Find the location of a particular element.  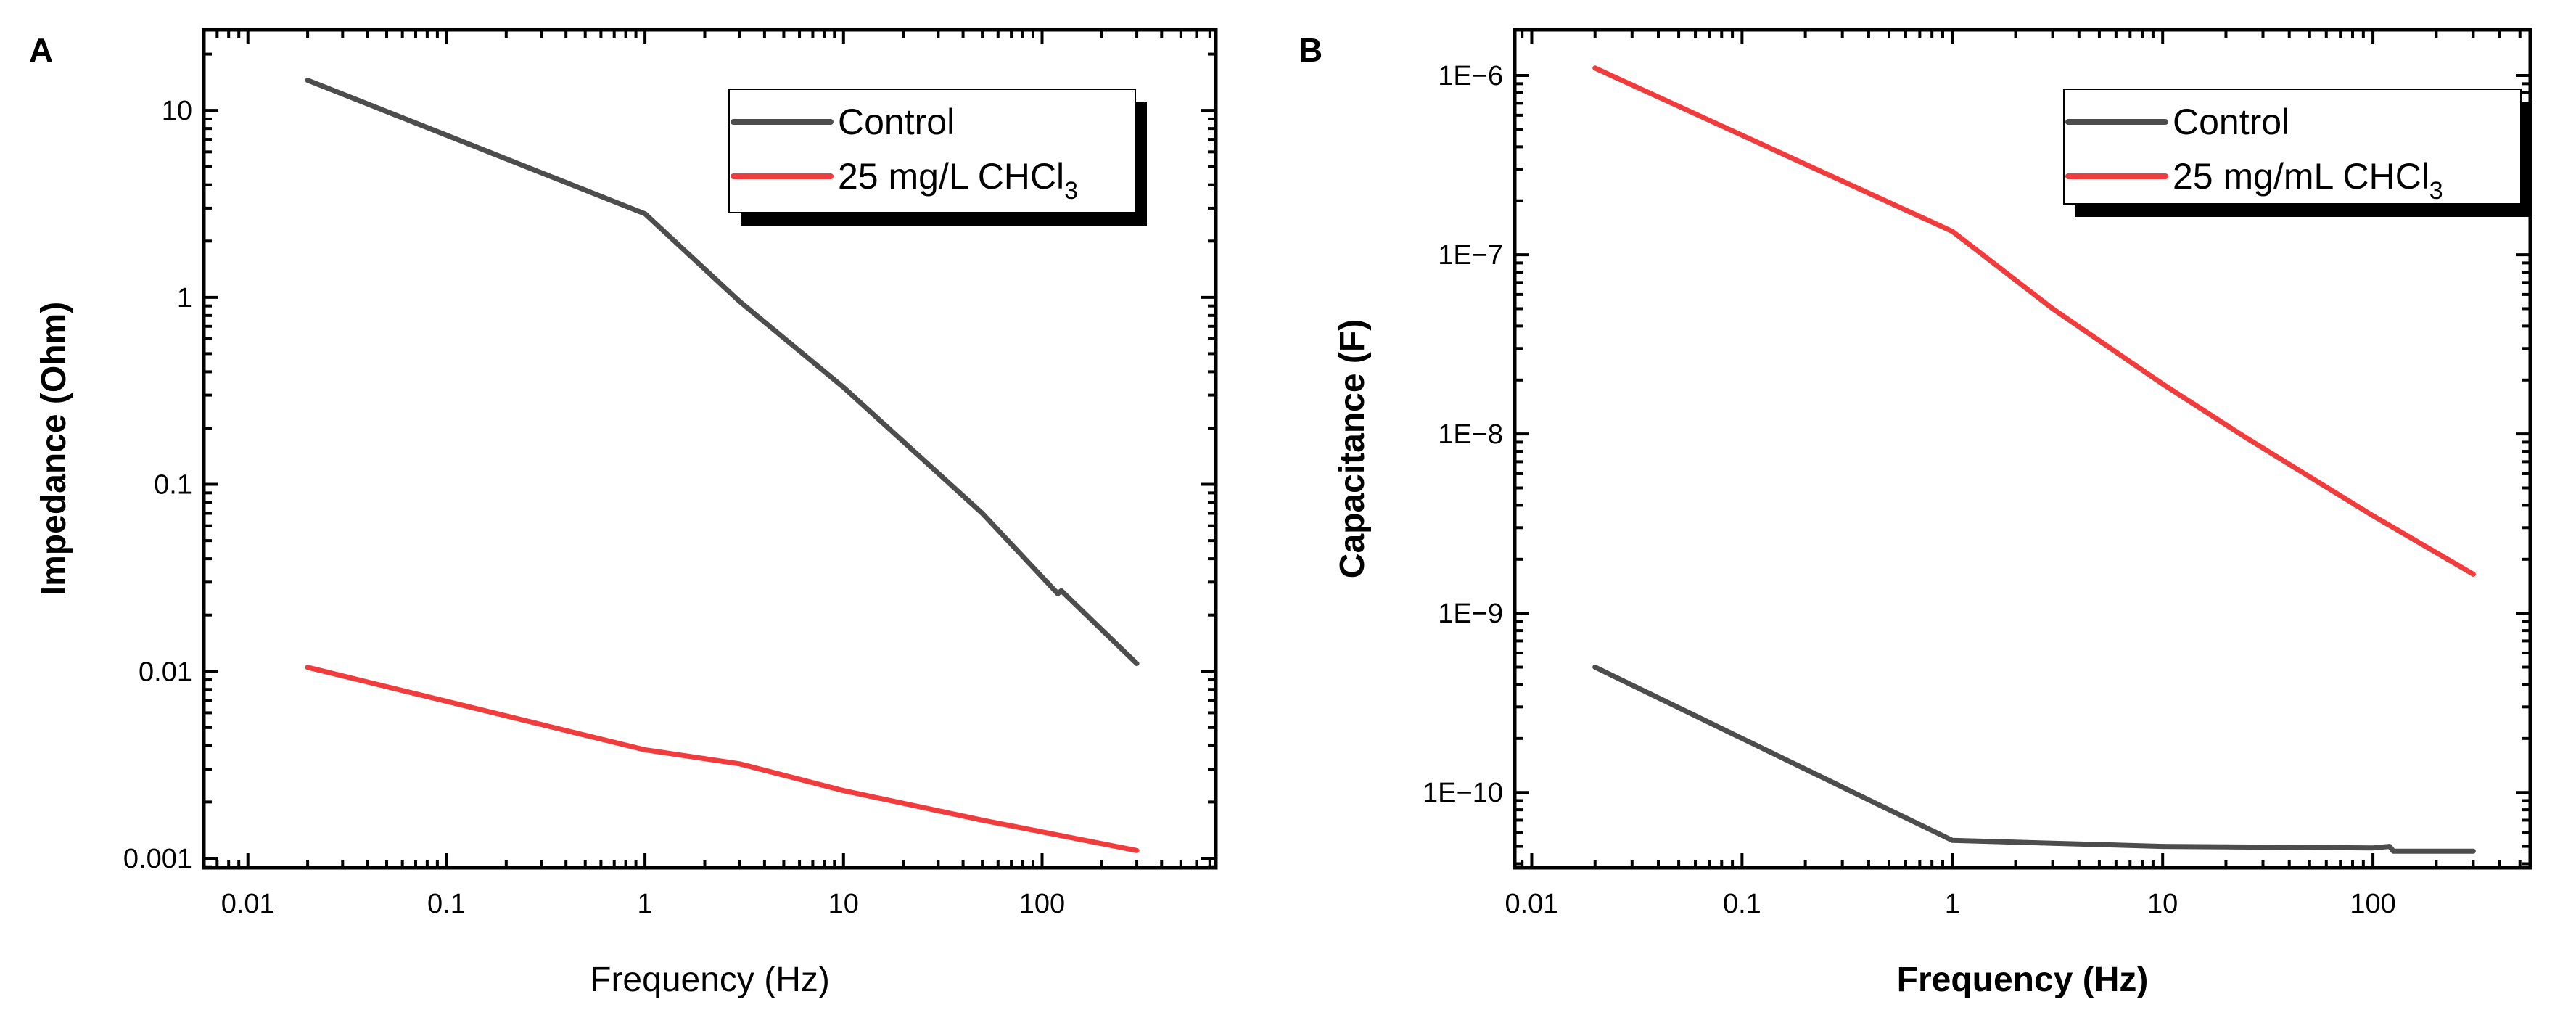

legend-label: 25 mg/mL CHCl3 is located at coordinates (2308, 181).